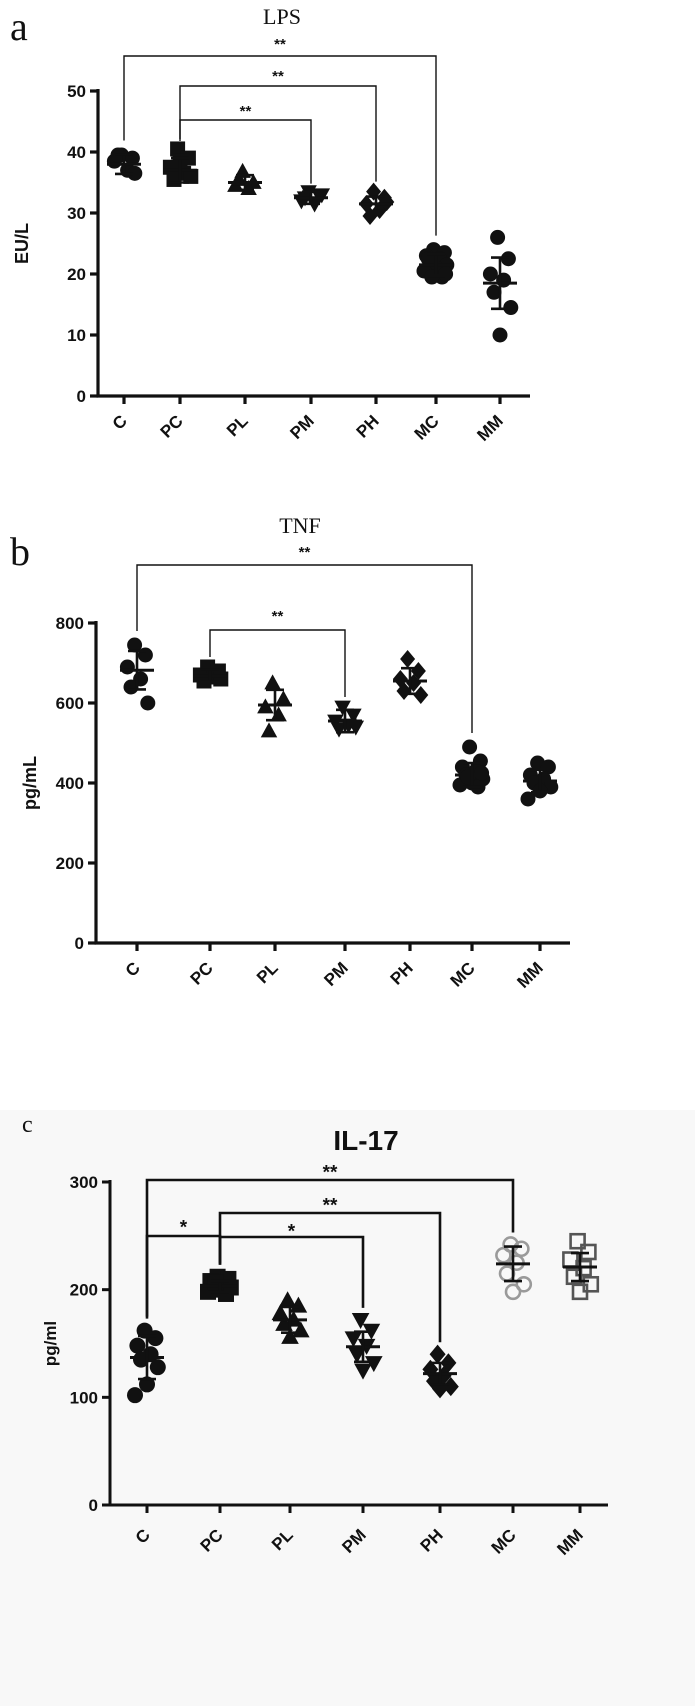 The height and width of the screenshot is (1706, 695). Describe the element at coordinates (427, 427) in the screenshot. I see `panel-a-x-tick-label: MC` at that location.